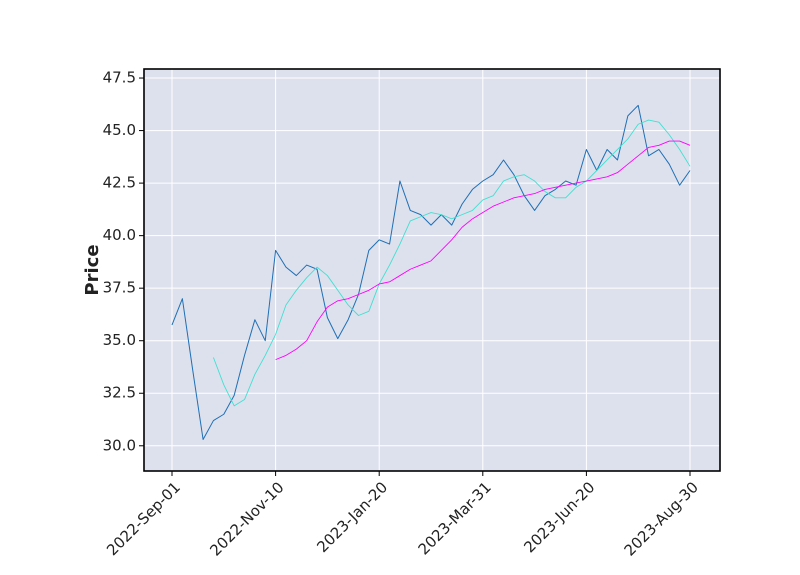 The width and height of the screenshot is (800, 575). I want to click on x-tick-label: 2023-Jun-20, so click(559, 517).